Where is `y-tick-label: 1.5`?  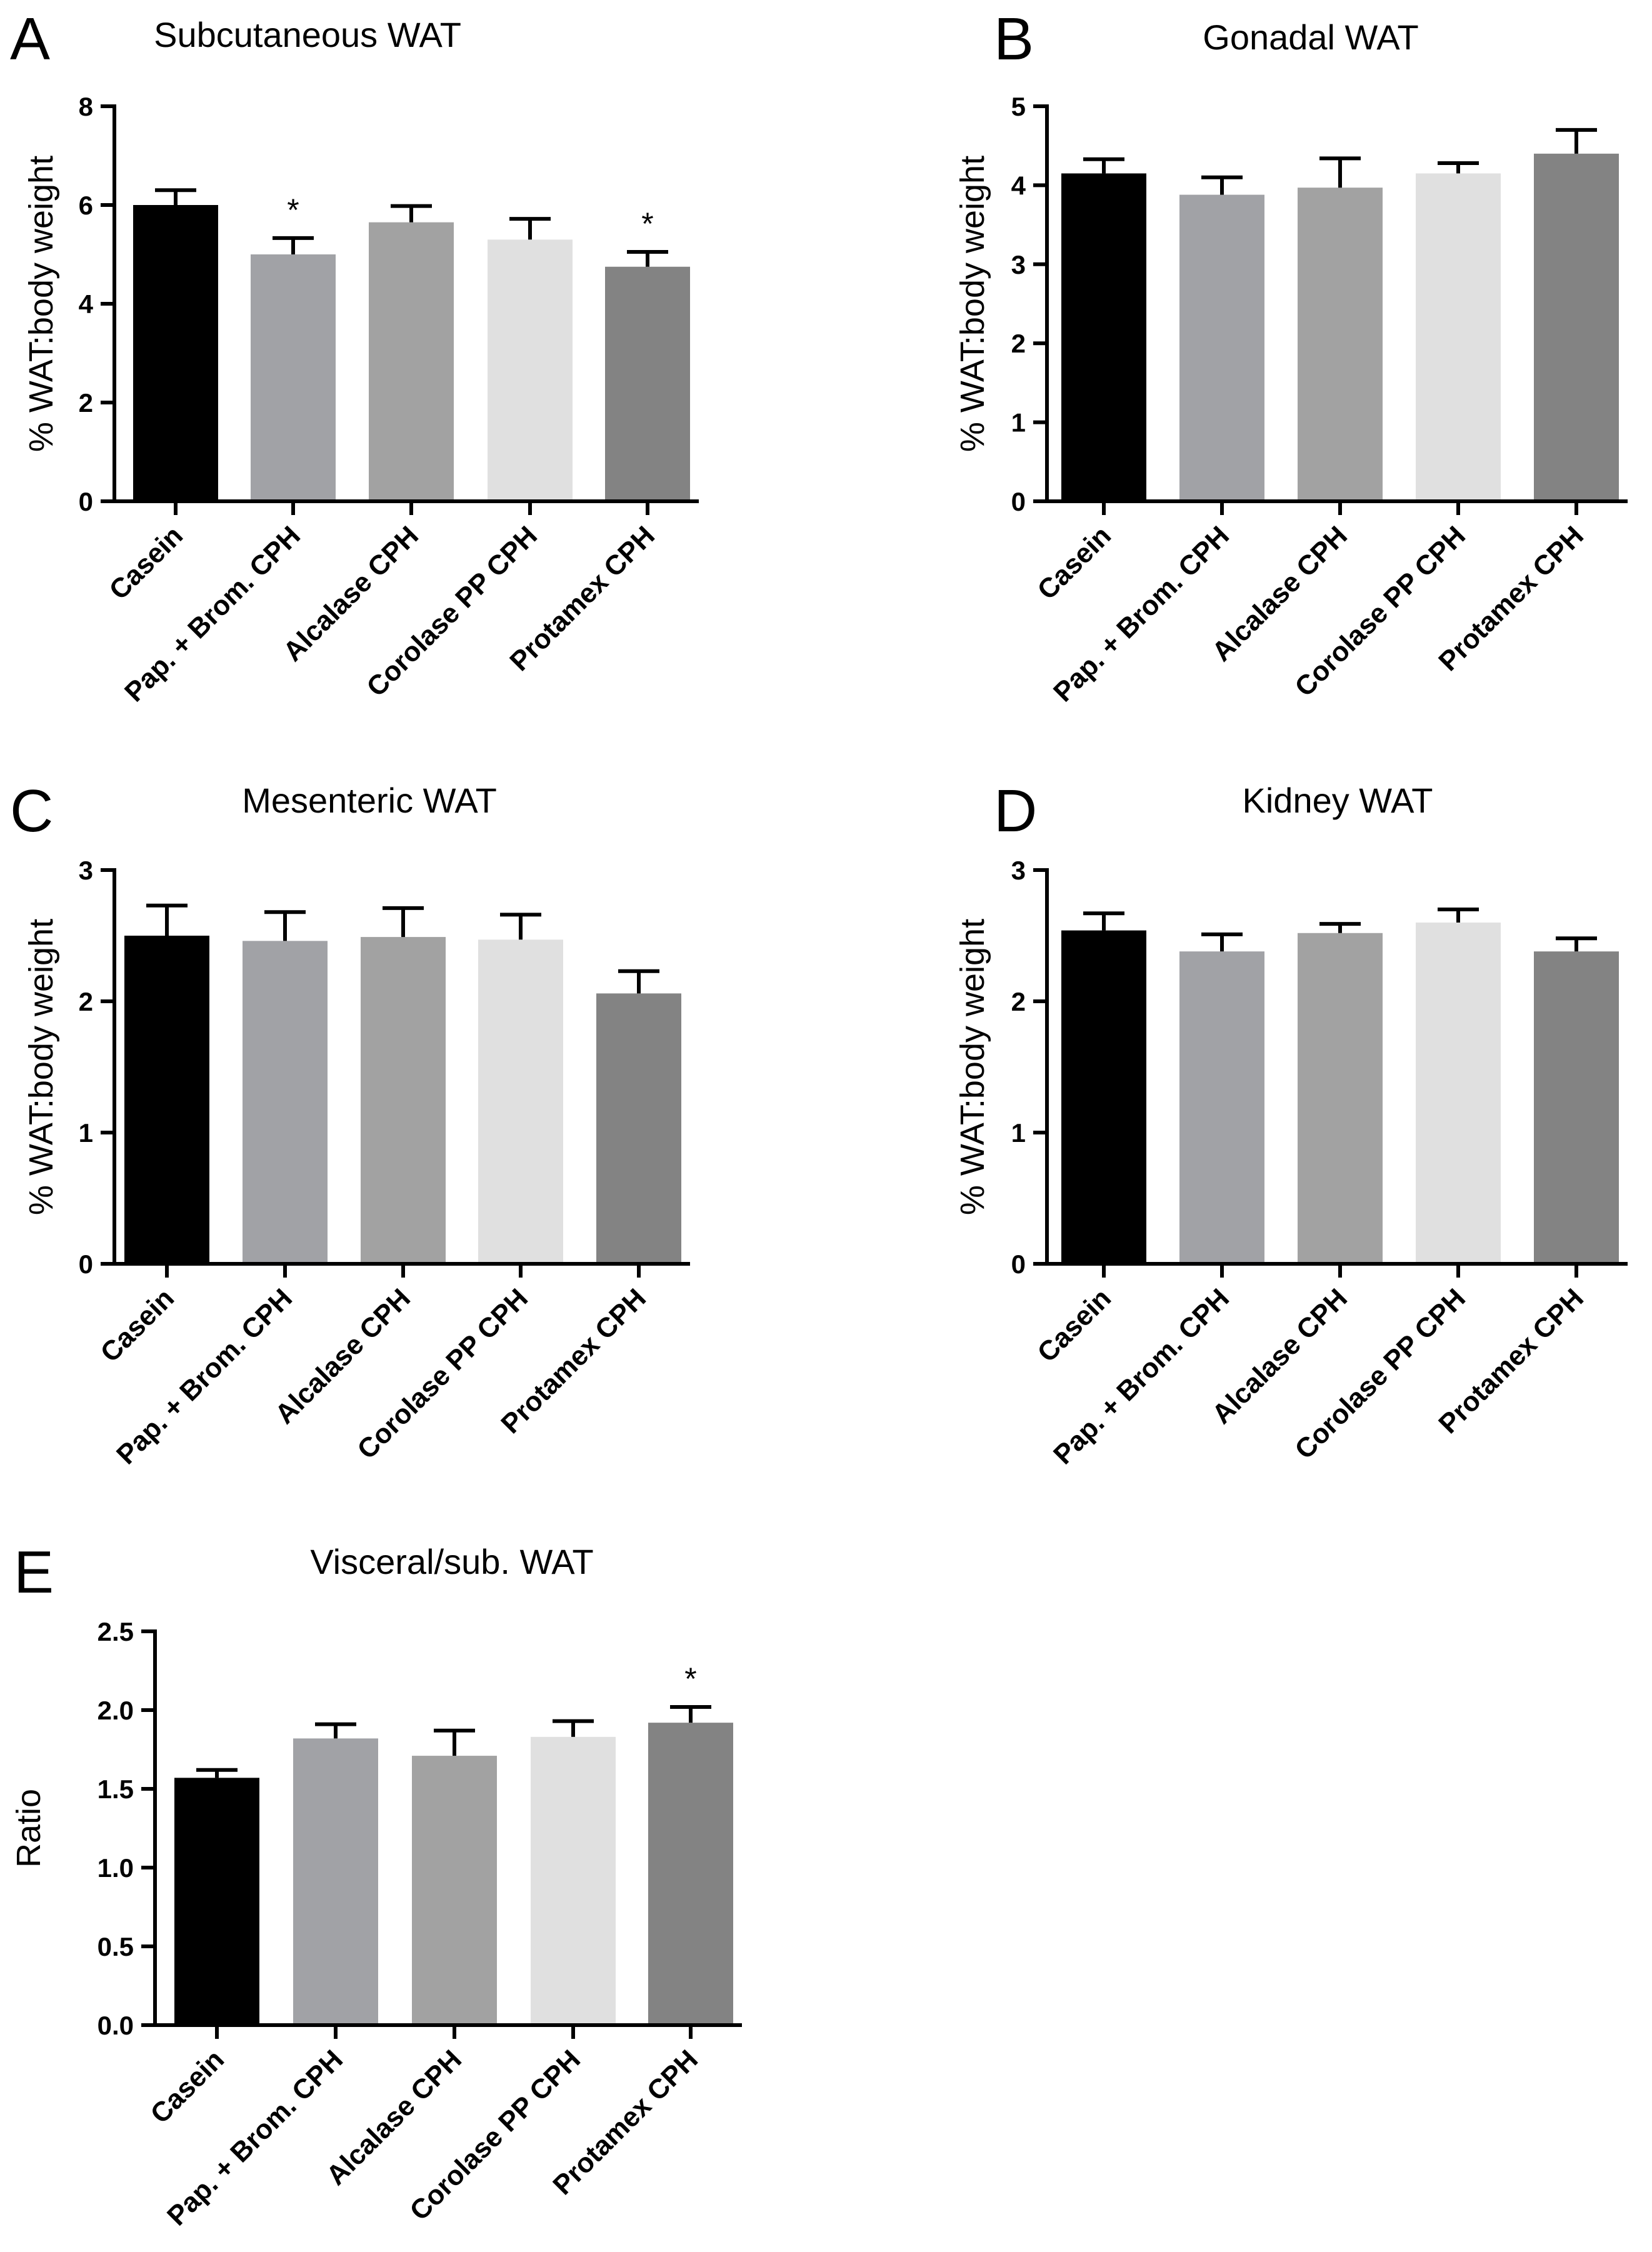
y-tick-label: 1.5 is located at coordinates (116, 1789).